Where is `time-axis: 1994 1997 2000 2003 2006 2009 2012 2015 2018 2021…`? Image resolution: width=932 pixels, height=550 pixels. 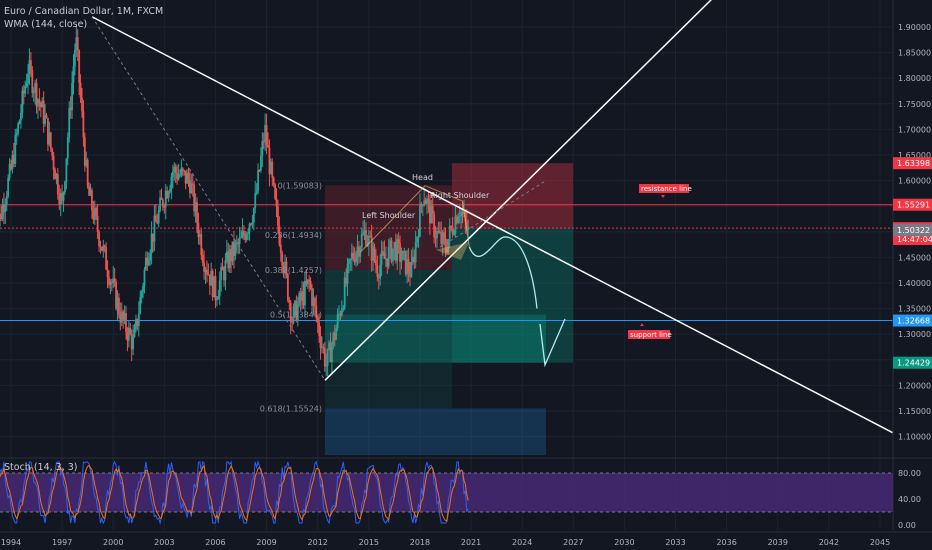 time-axis: 1994 1997 2000 2003 2006 2009 2012 2015 2018 2021… is located at coordinates (466, 539).